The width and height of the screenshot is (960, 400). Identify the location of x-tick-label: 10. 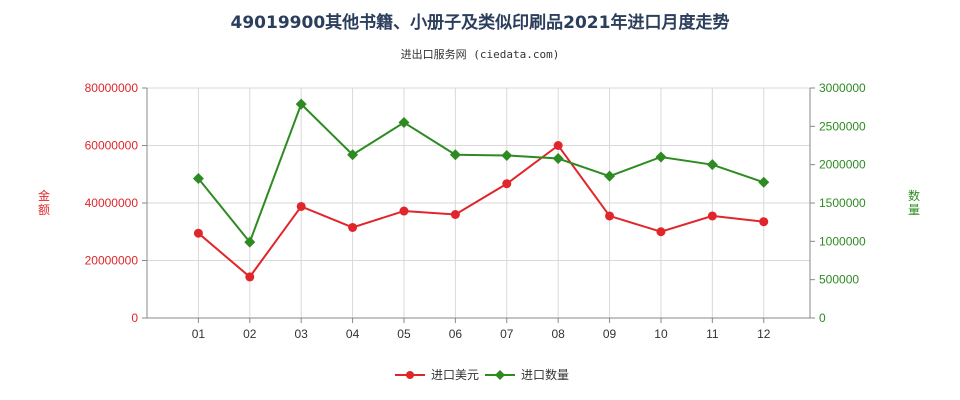
(661, 334).